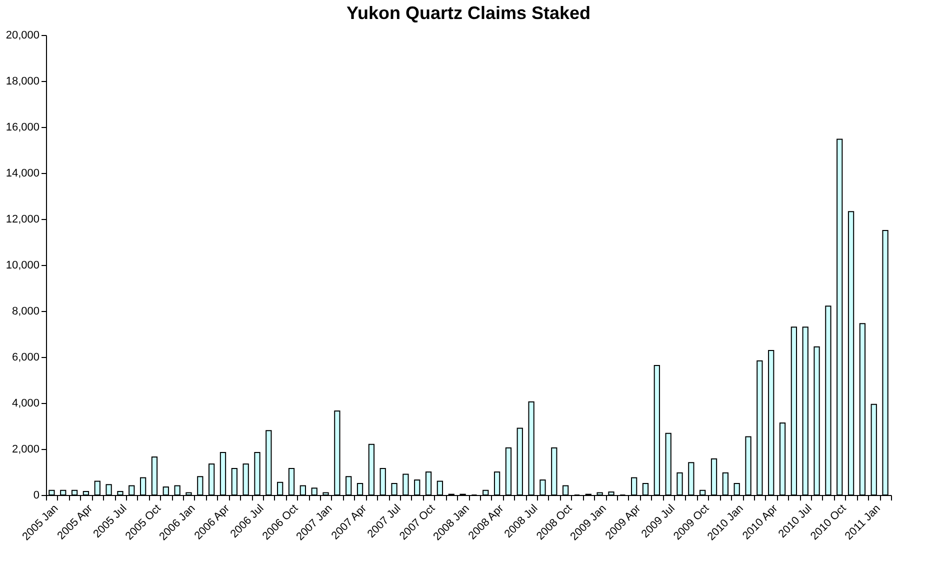 This screenshot has height=573, width=936. Describe the element at coordinates (26, 404) in the screenshot. I see `y-tick-label: 4,000` at that location.